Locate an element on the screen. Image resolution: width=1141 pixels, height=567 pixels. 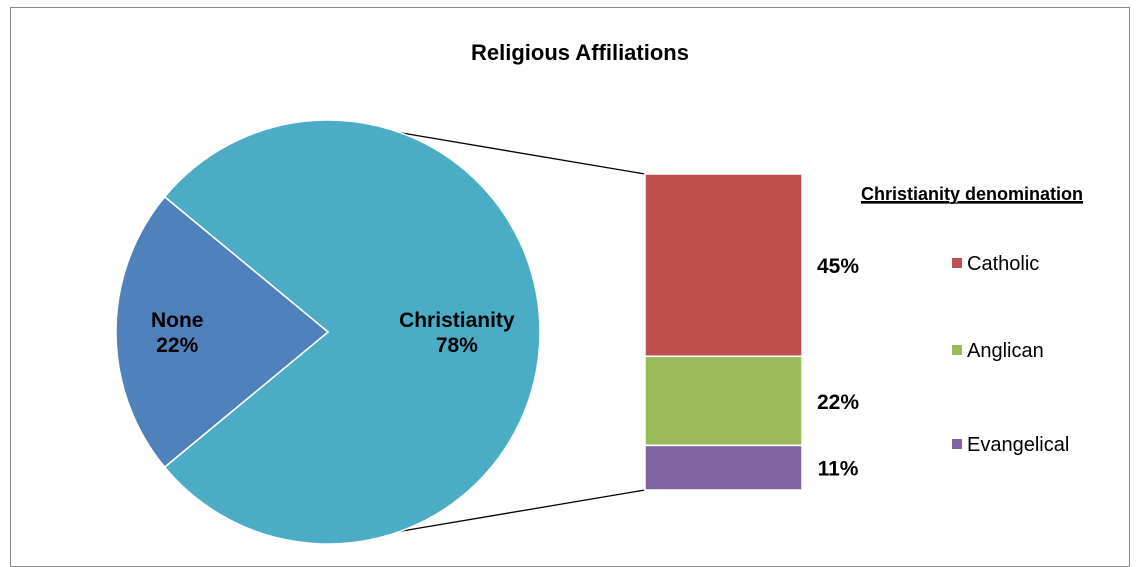
legend-title: Christianity denomination is located at coordinates (972, 194).